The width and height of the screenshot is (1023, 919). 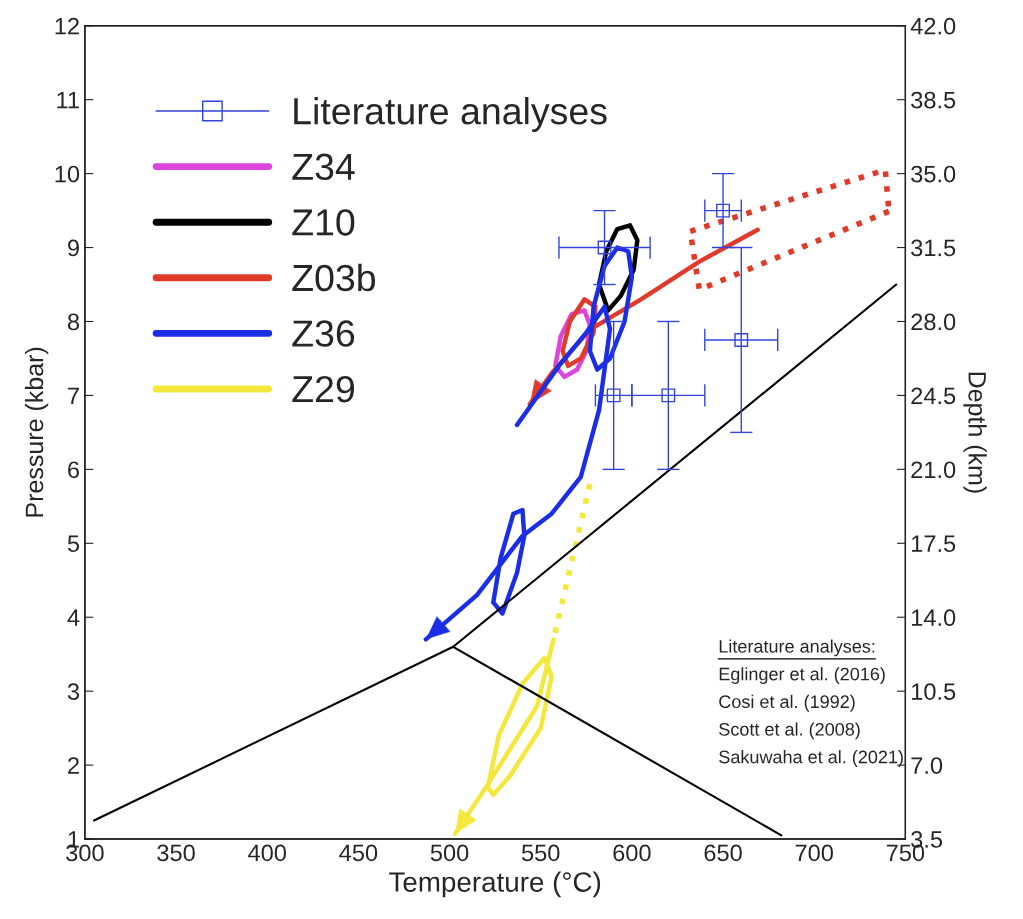 I want to click on y2-tick-label: 21.0, so click(x=933, y=470).